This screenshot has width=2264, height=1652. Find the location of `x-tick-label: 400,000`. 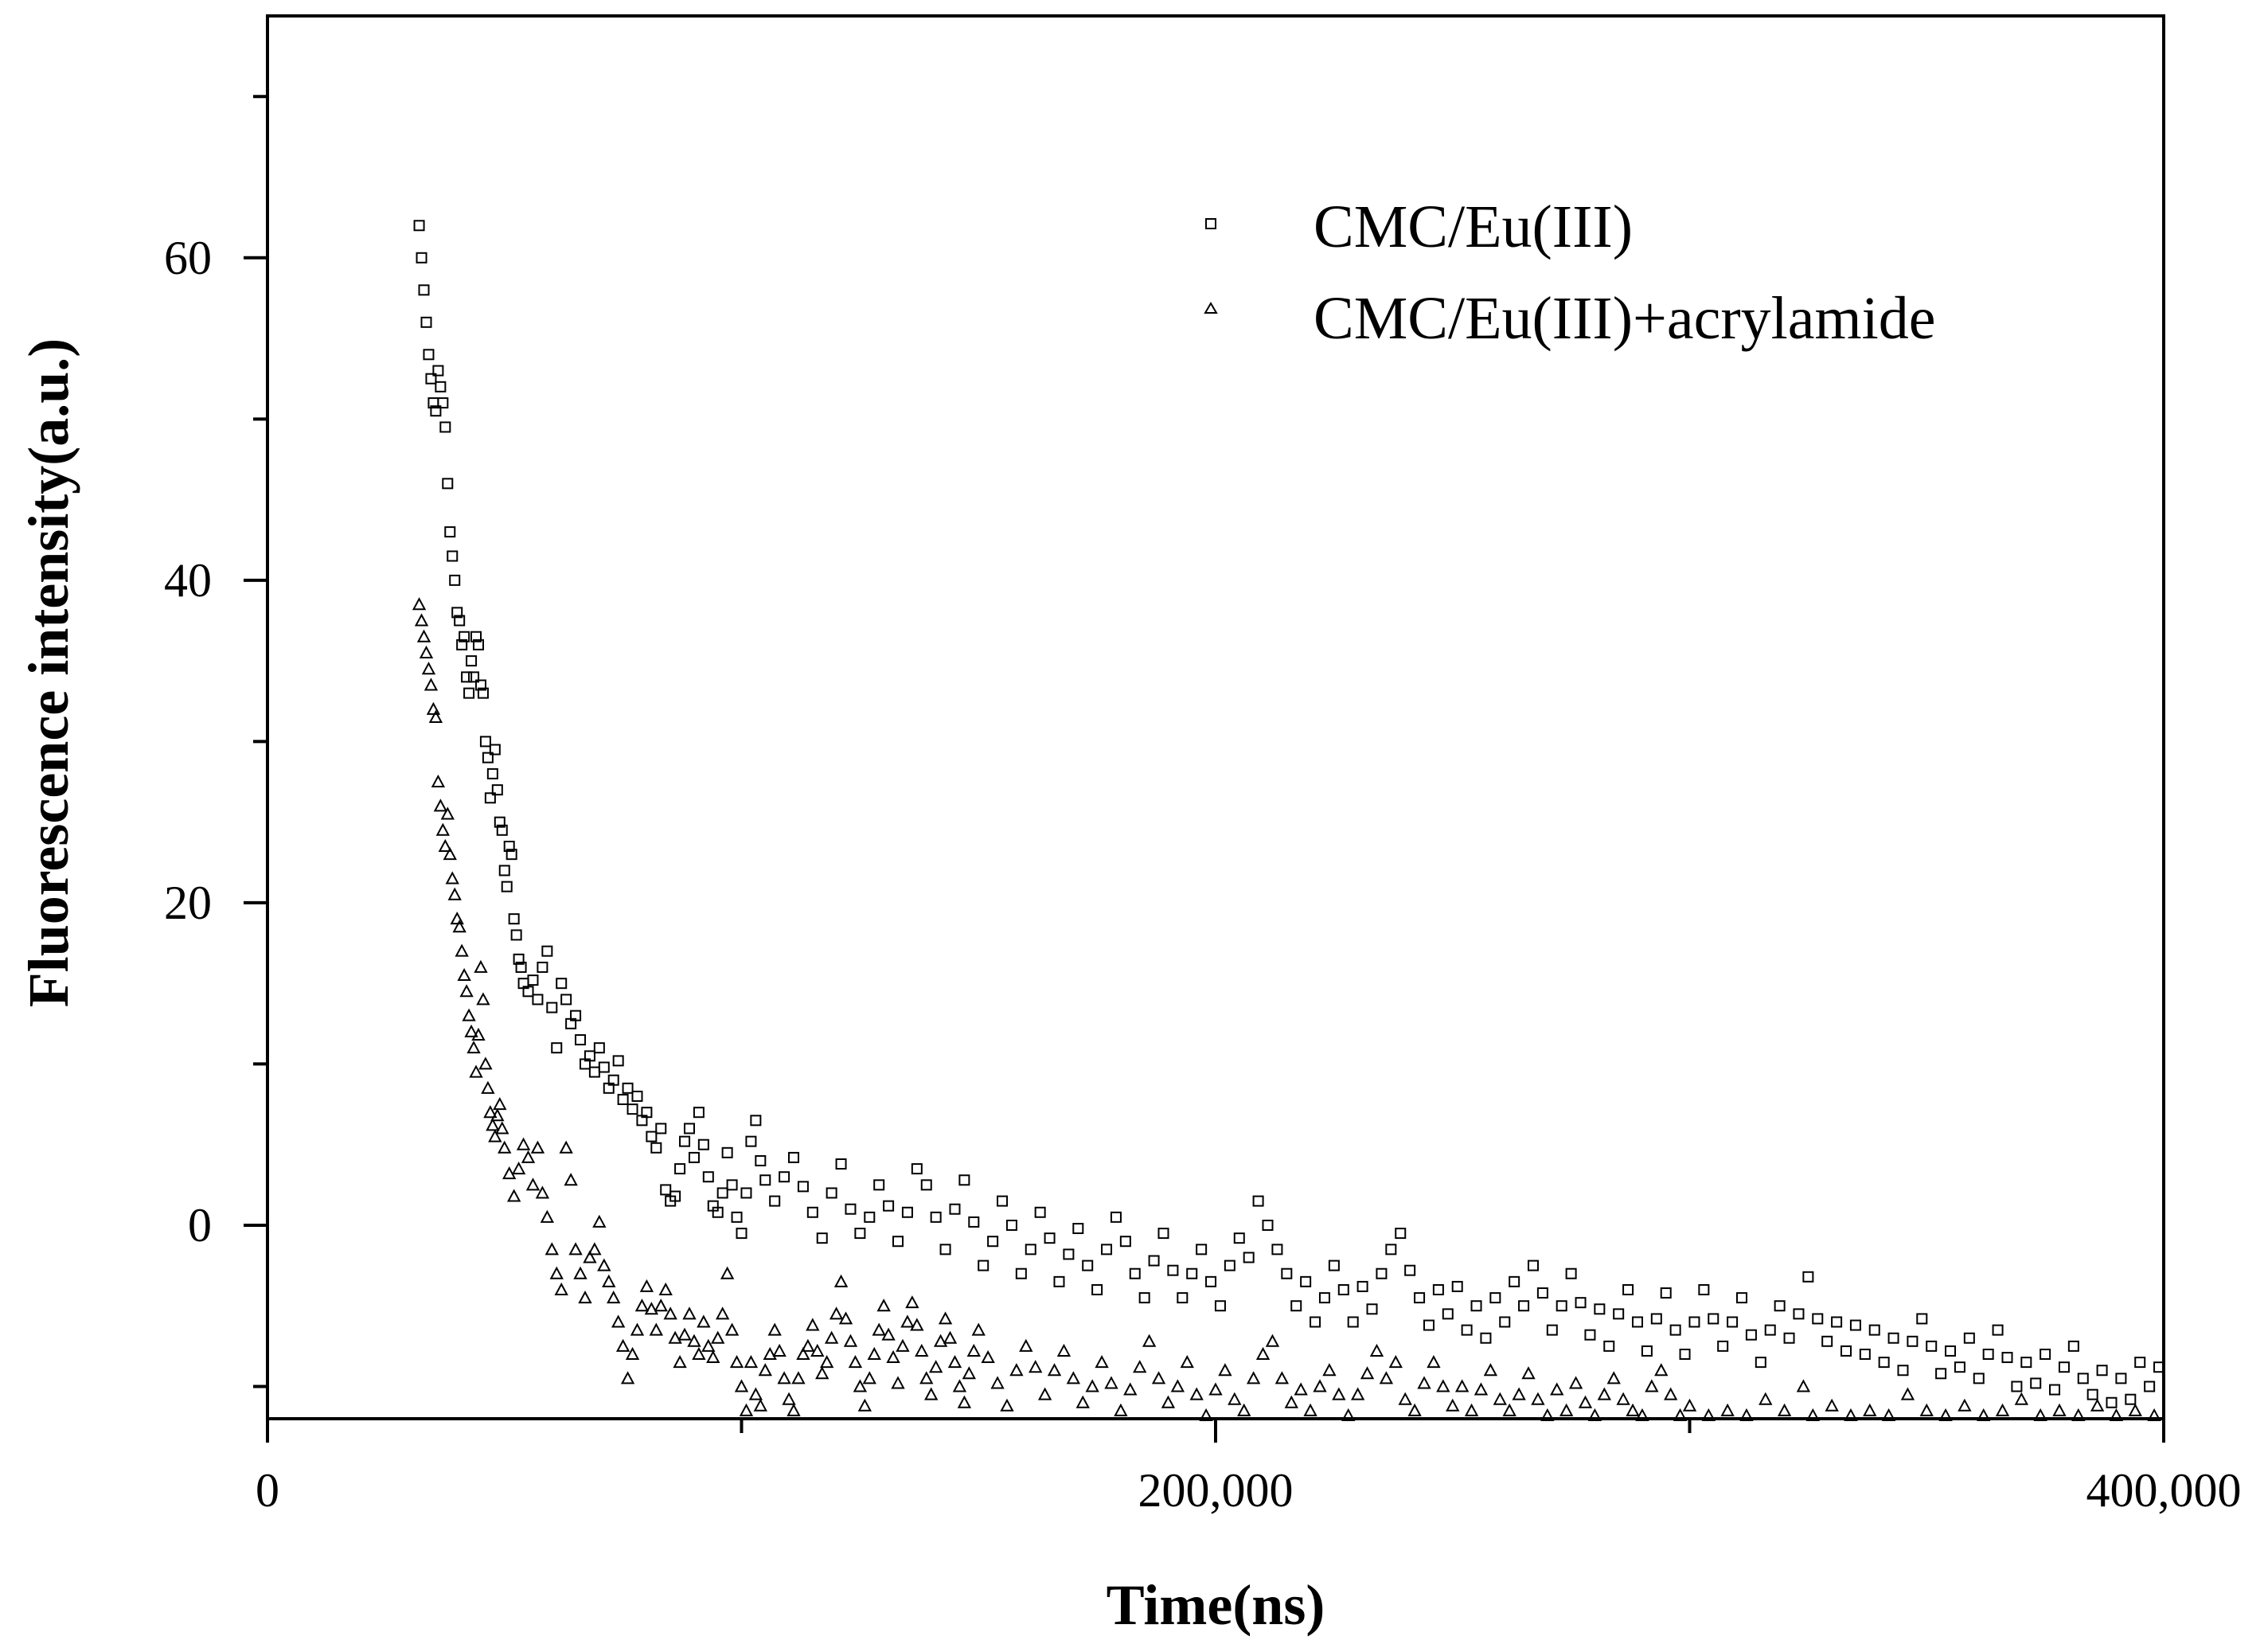

x-tick-label: 400,000 is located at coordinates (2164, 1490).